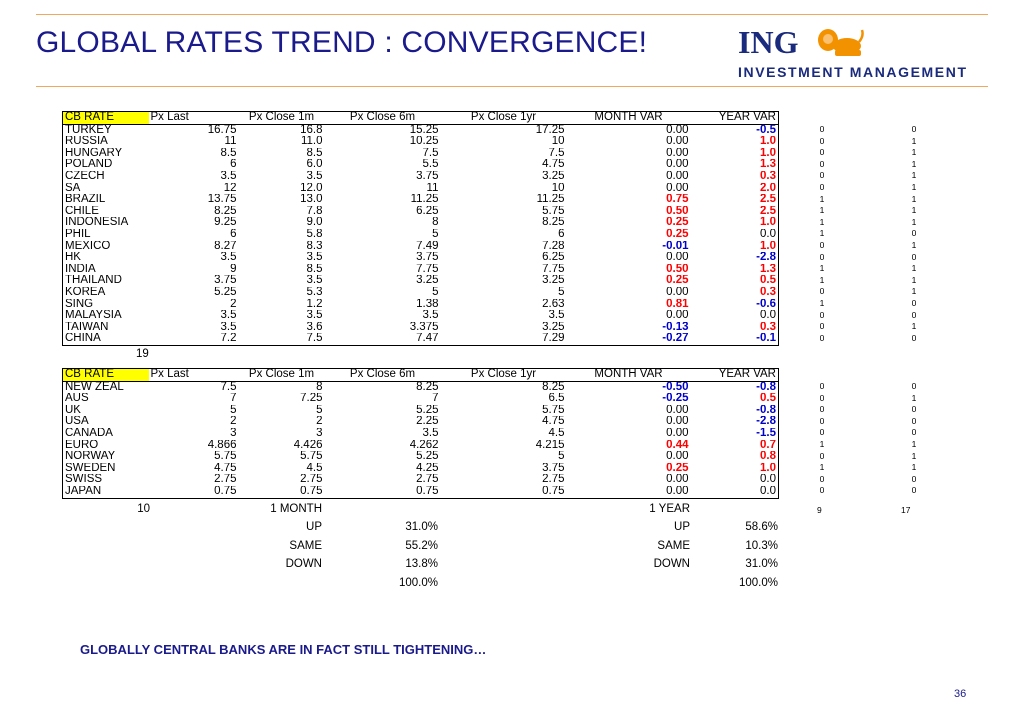 This screenshot has height=708, width=1023. I want to click on column-header: Px Close 1yr, so click(503, 375).